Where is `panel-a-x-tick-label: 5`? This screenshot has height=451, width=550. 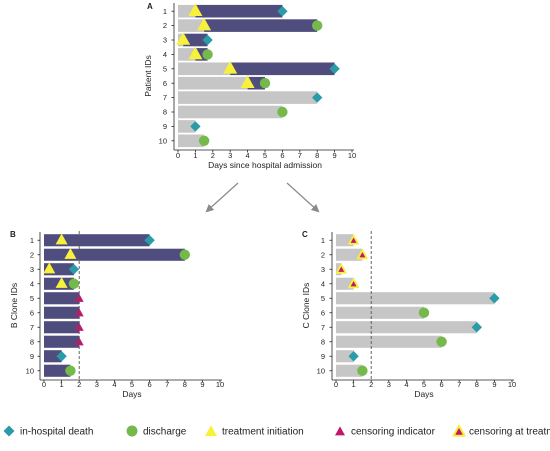
panel-a-x-tick-label: 5 is located at coordinates (265, 155).